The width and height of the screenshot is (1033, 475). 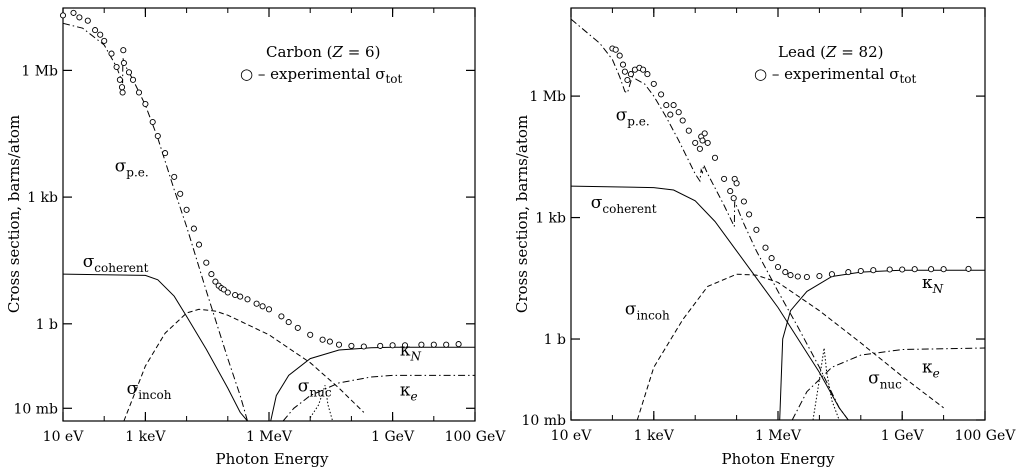 I want to click on carbon-y-tick-label: 1 b, so click(x=47, y=325).